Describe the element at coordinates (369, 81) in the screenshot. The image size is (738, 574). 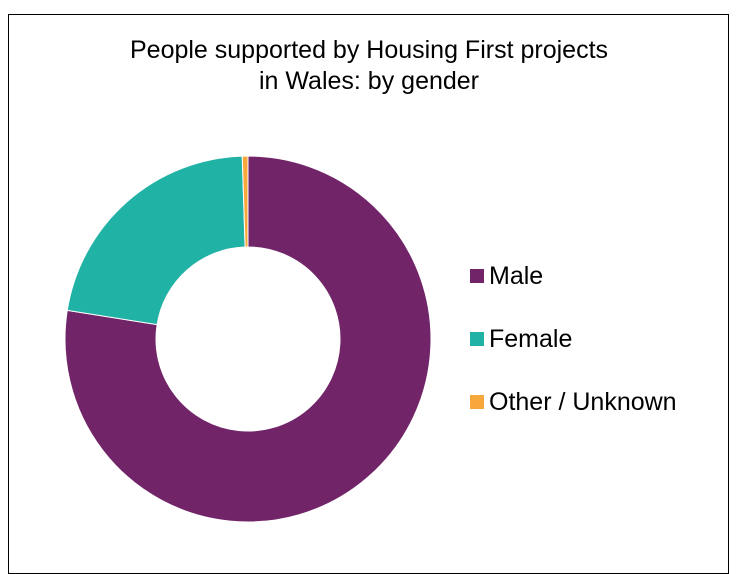
I see `chart-title-line-2: in Wales: by gender` at that location.